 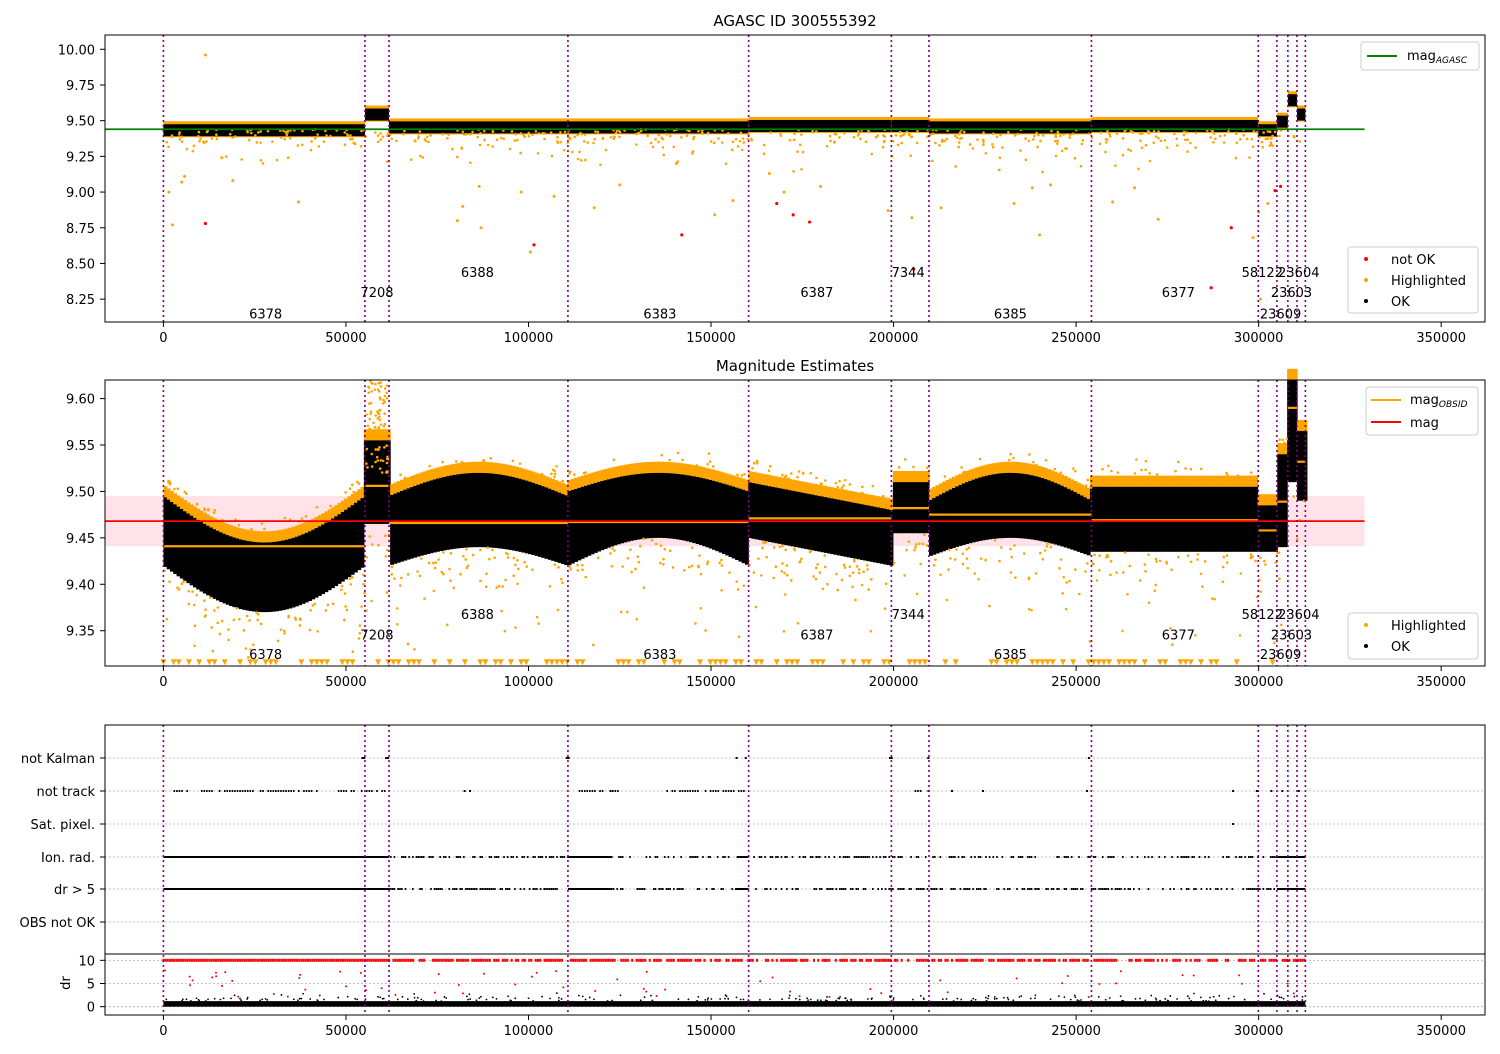 I want to click on x-tick-label: 100000, so click(x=529, y=1031).